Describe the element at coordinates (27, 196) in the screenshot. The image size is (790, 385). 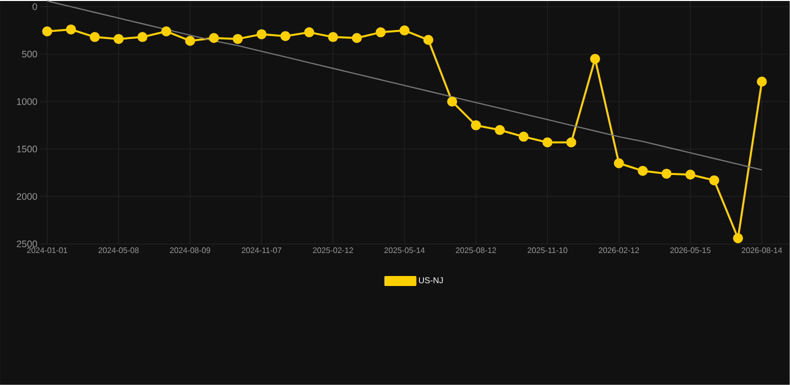
I see `y-tick-label: 2000` at that location.